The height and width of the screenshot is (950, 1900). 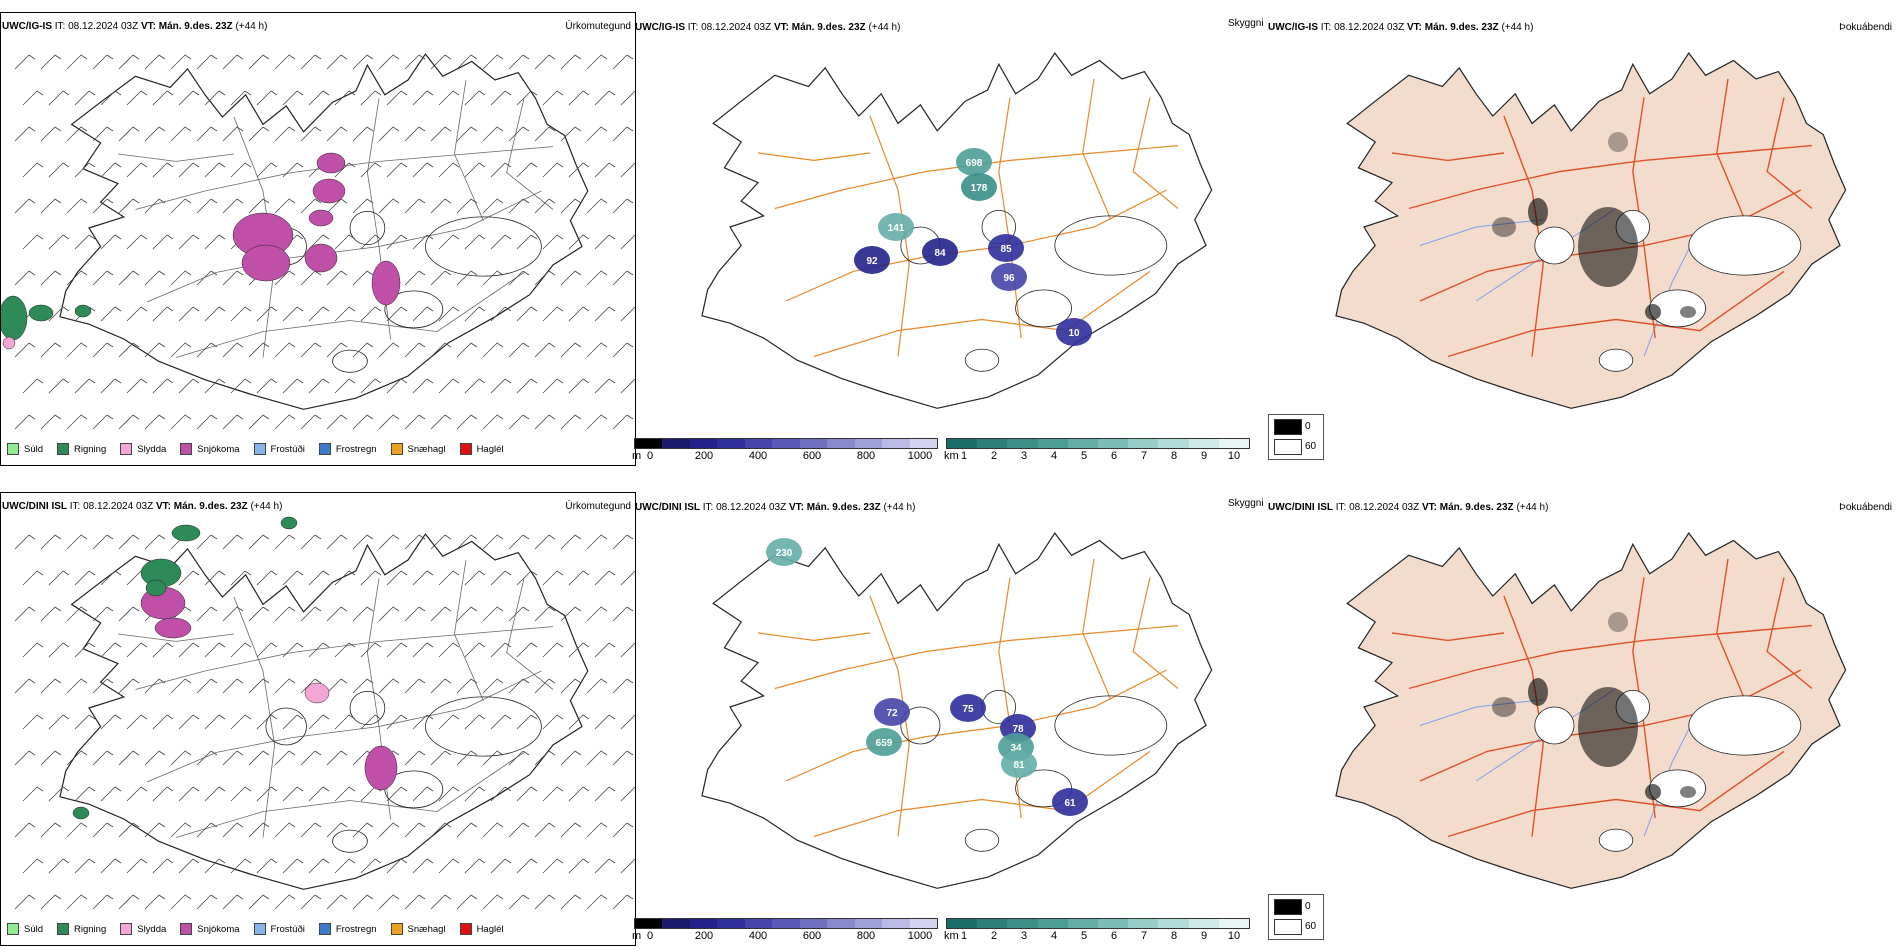 What do you see at coordinates (152, 449) in the screenshot?
I see `legend-label: Slydda` at bounding box center [152, 449].